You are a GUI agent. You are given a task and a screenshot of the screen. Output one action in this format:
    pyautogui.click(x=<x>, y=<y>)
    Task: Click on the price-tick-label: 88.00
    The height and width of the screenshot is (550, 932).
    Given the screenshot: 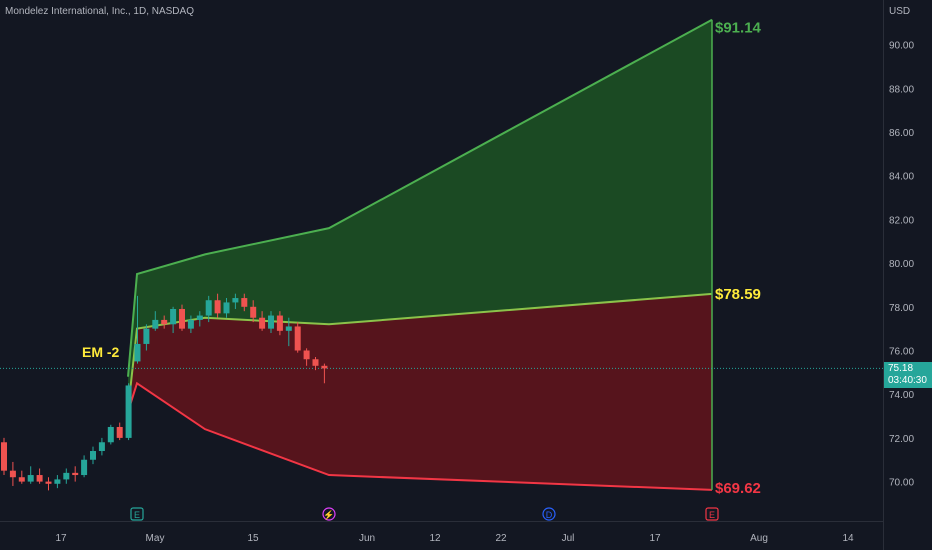 What is the action you would take?
    pyautogui.click(x=901, y=89)
    